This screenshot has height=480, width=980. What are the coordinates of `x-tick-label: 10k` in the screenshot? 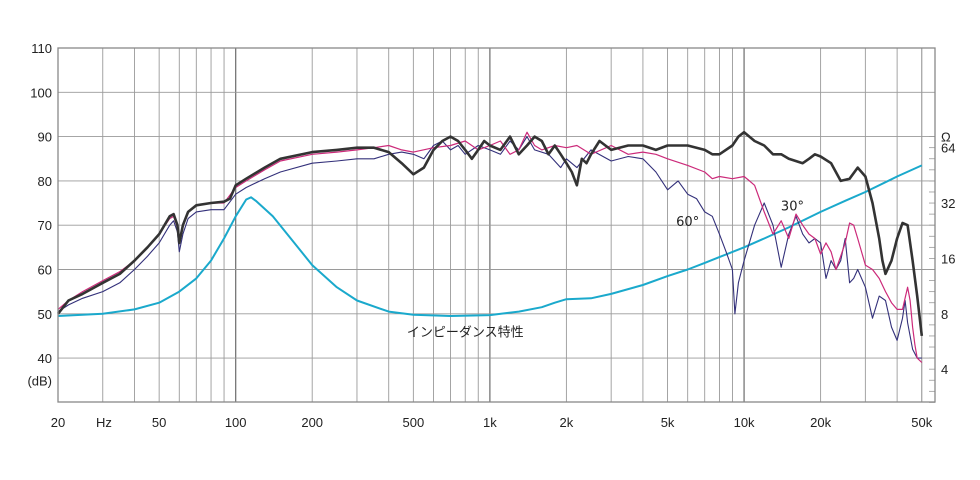 It's located at (744, 422).